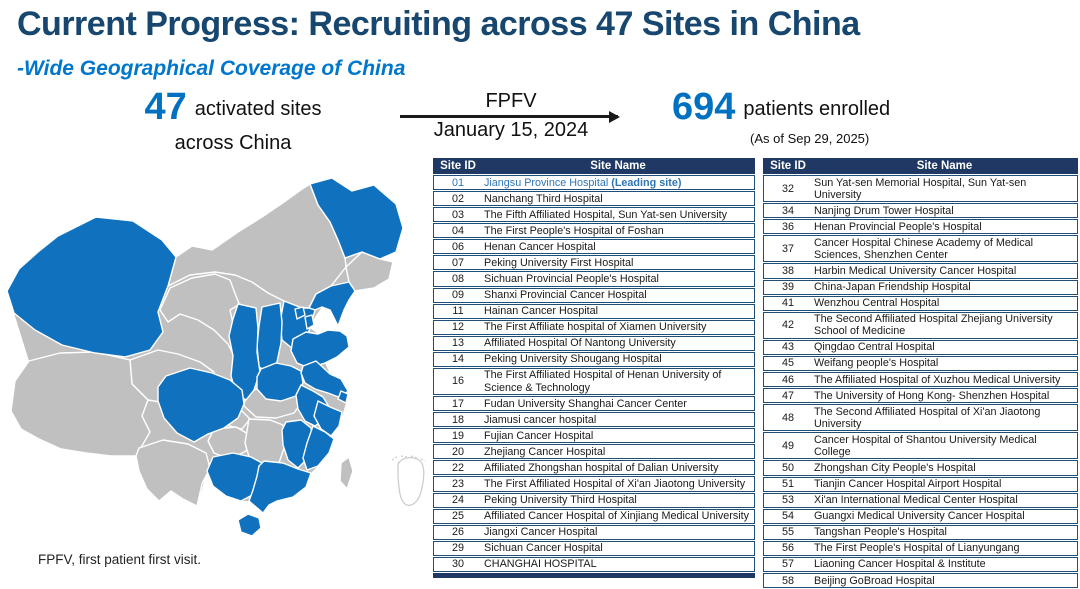 This screenshot has width=1080, height=589. I want to click on site-id: 16, so click(457, 381).